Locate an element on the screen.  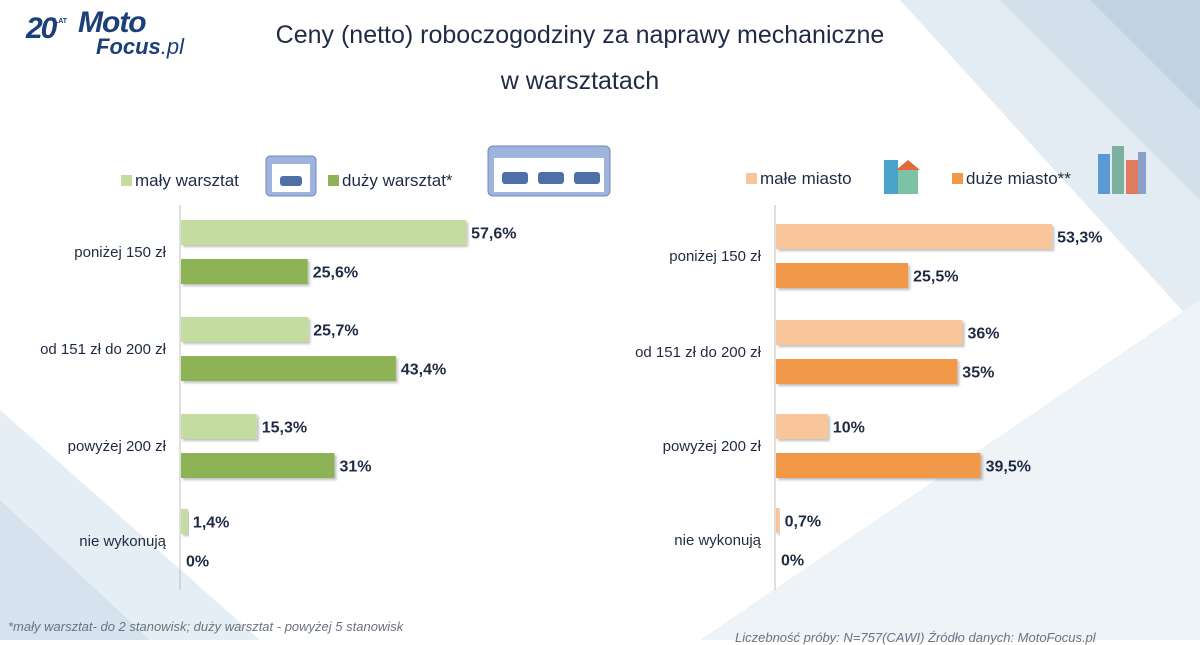
data-label: 10% is located at coordinates (849, 428).